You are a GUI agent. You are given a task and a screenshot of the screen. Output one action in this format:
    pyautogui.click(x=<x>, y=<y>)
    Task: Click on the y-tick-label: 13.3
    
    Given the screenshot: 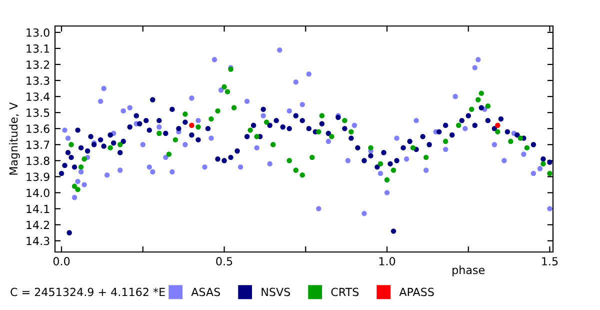 What is the action you would take?
    pyautogui.click(x=38, y=80)
    